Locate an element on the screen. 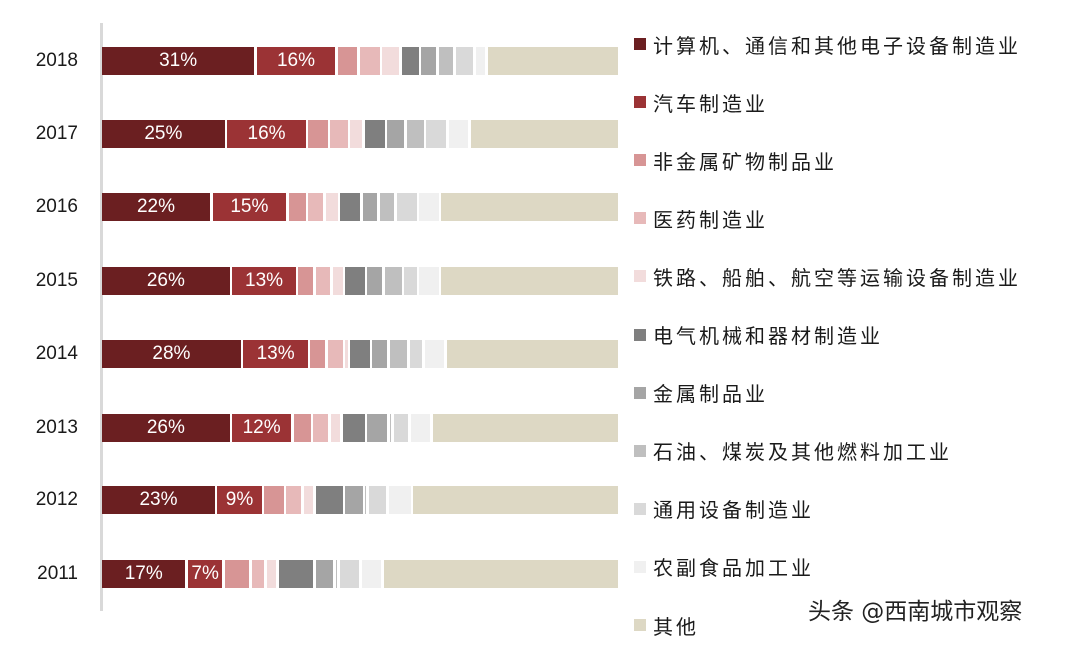 The image size is (1080, 645). legend-item: 非金属矿物制品业 is located at coordinates (735, 160).